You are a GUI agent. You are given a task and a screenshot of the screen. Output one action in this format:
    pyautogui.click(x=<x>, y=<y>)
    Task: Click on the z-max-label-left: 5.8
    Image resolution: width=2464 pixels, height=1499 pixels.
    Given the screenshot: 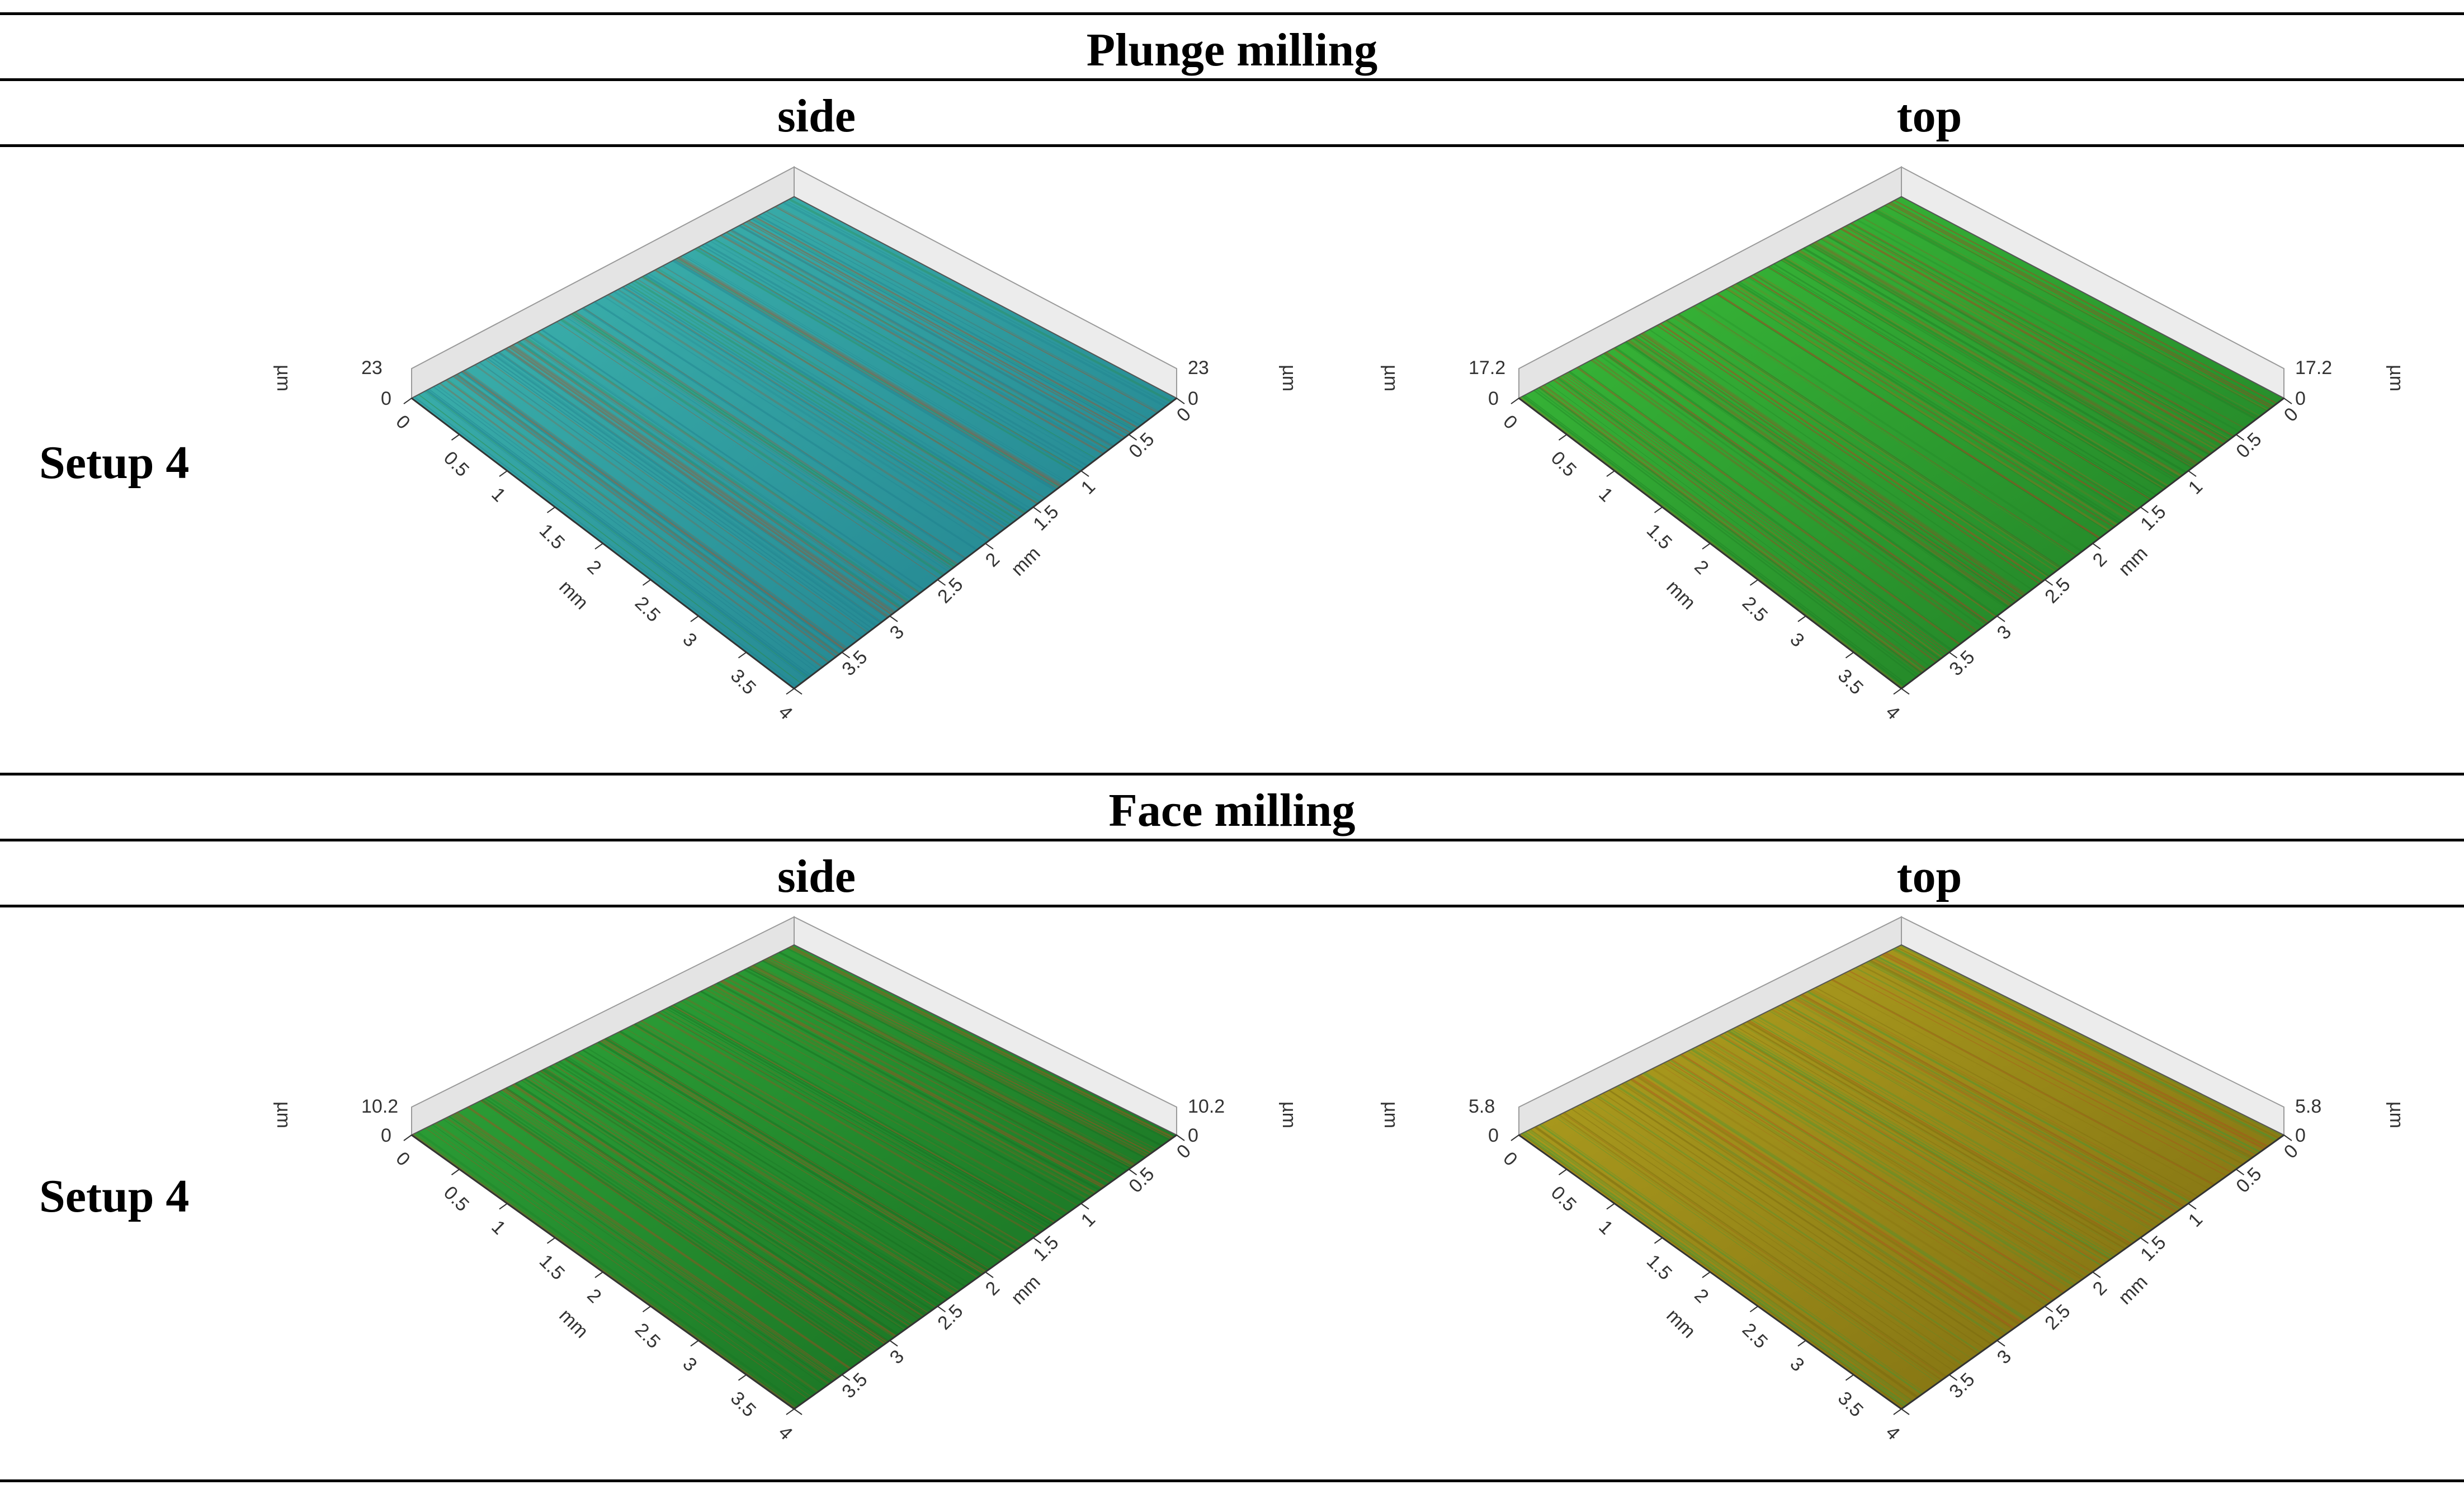 What is the action you would take?
    pyautogui.click(x=1482, y=1106)
    